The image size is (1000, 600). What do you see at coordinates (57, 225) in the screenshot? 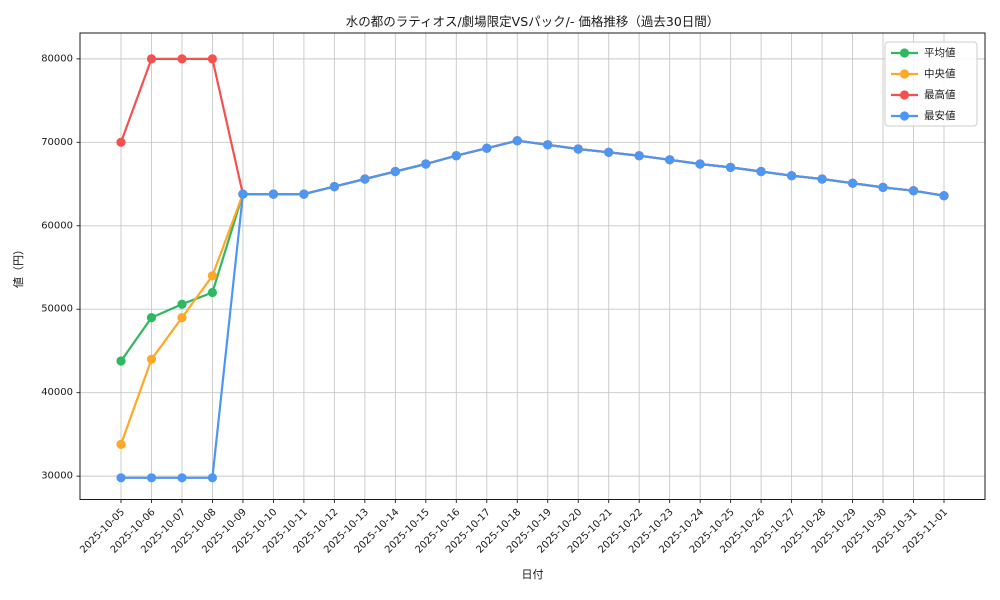
I see `y-tick-label: 60000` at bounding box center [57, 225].